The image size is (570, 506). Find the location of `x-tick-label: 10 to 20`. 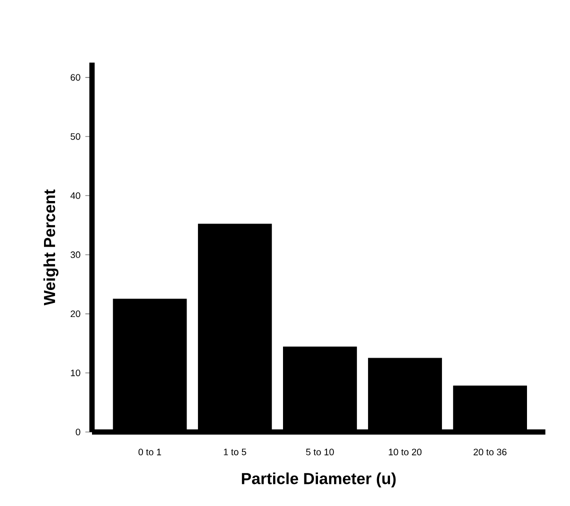

x-tick-label: 10 to 20 is located at coordinates (405, 452).